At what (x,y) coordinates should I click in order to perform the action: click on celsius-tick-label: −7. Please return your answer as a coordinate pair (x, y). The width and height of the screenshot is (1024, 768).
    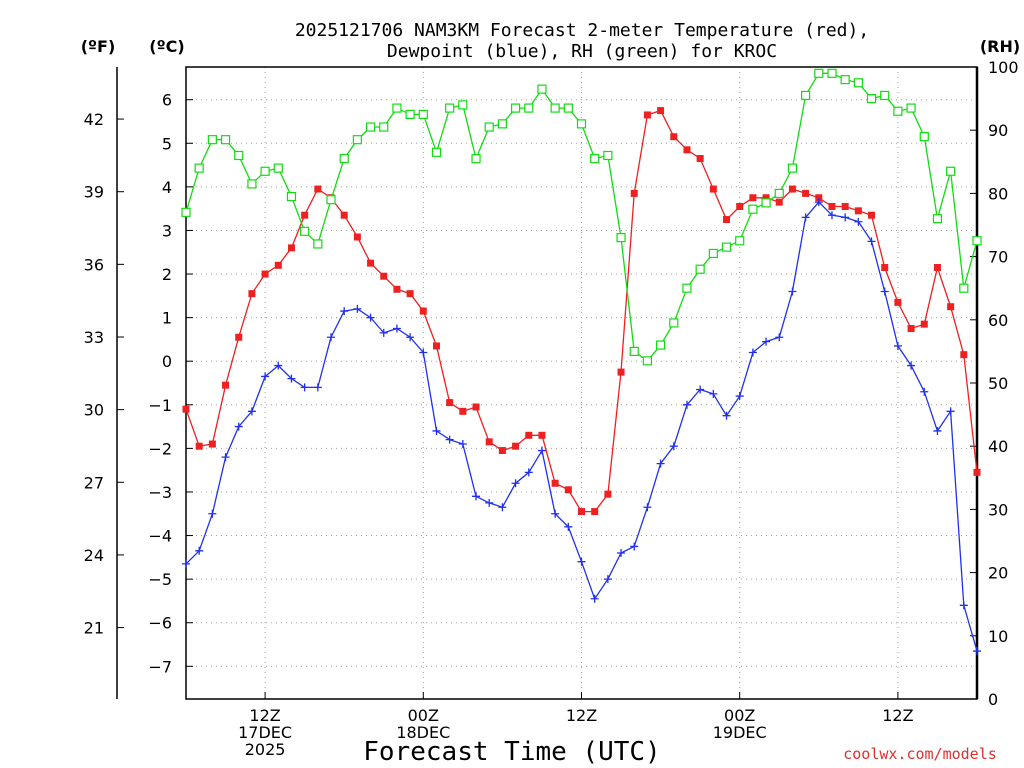
    Looking at the image, I should click on (160, 666).